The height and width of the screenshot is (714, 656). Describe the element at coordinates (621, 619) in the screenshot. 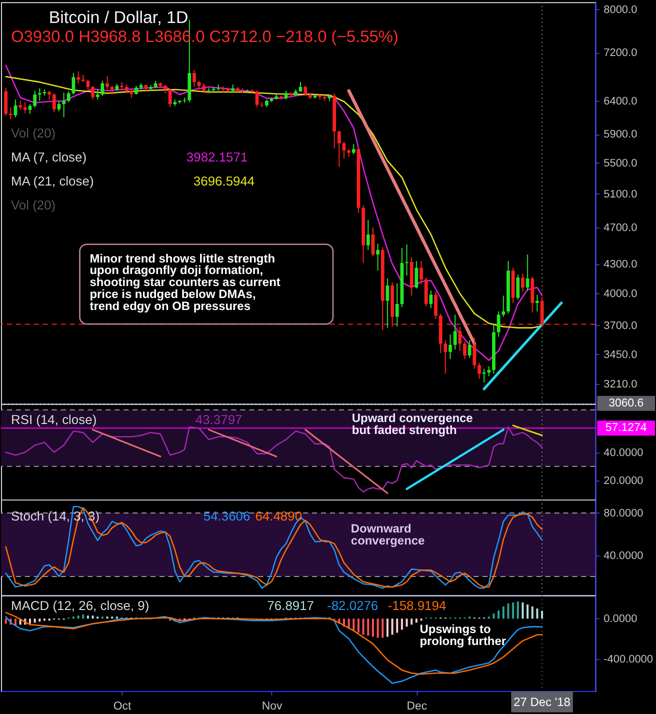

I see `y-tick-label: 0.0000` at that location.